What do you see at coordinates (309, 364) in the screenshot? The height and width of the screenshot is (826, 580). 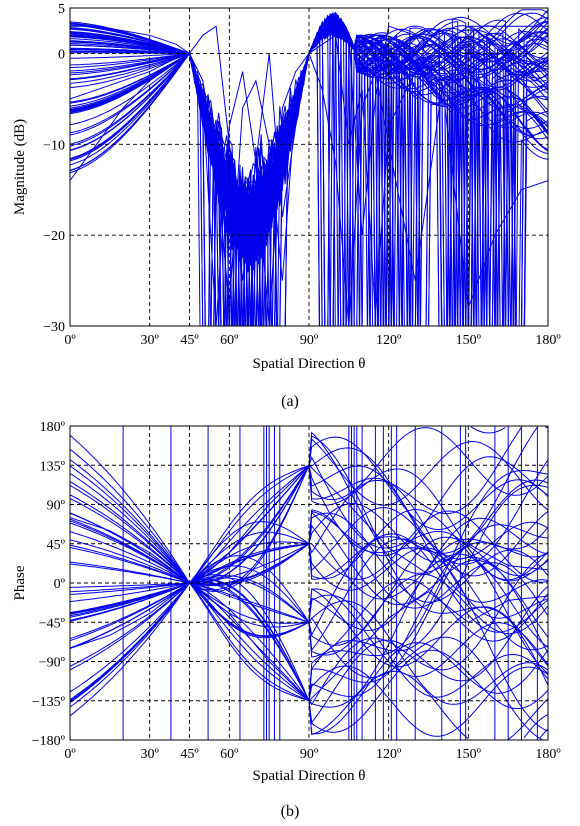 I see `magnitude-xlabel: Spatial Direction θ` at bounding box center [309, 364].